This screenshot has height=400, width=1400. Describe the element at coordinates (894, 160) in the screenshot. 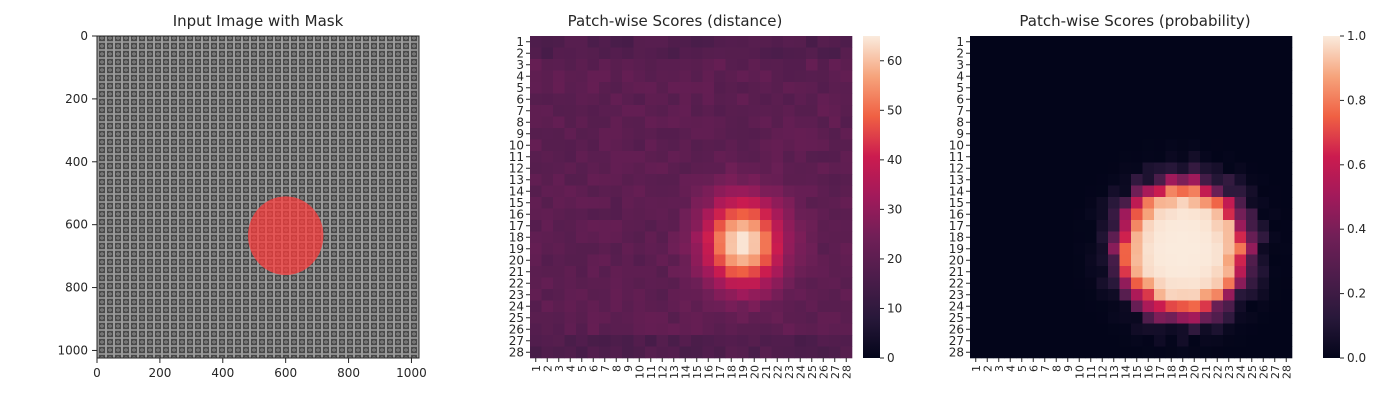

I see `colorbar-tick-label: 40` at that location.